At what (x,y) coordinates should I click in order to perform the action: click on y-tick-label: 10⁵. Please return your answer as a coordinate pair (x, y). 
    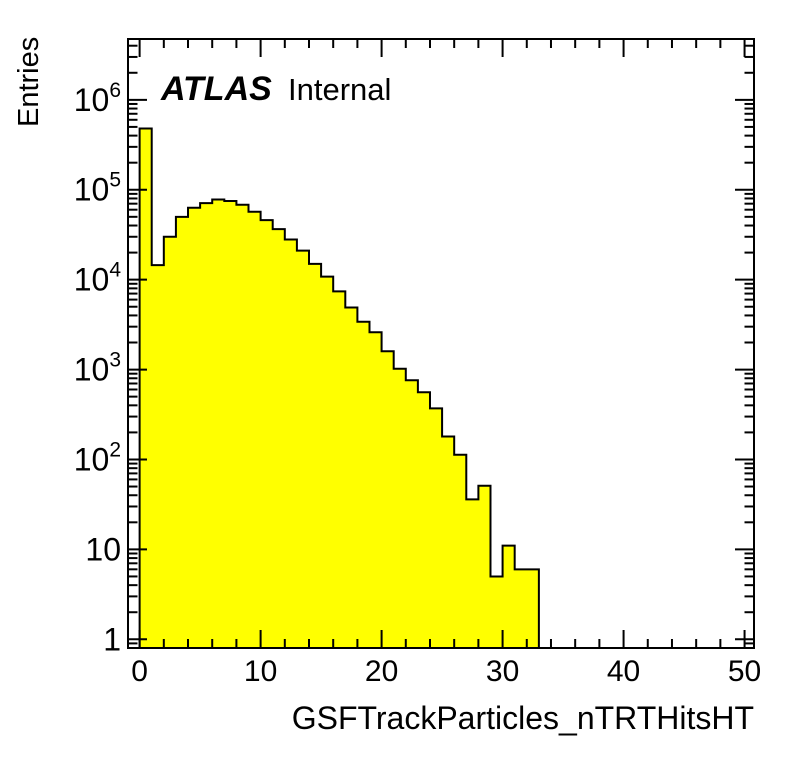
    Looking at the image, I should click on (97, 188).